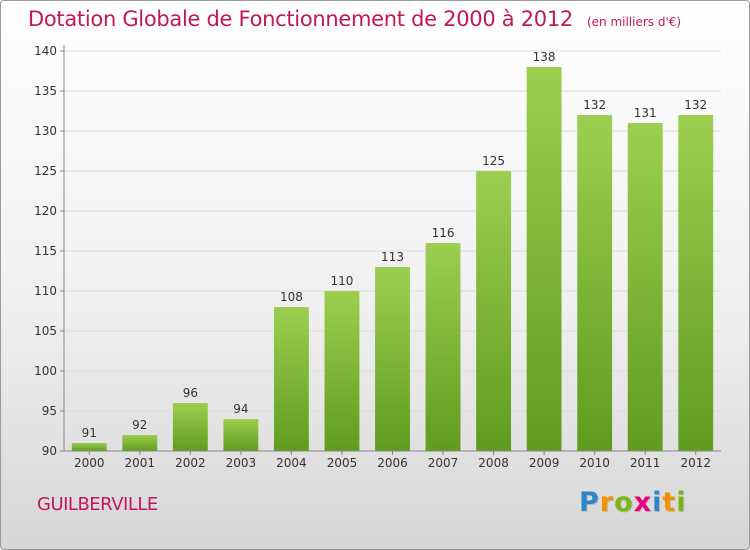 Image resolution: width=750 pixels, height=550 pixels. Describe the element at coordinates (645, 113) in the screenshot. I see `bar-value-label: 131` at that location.